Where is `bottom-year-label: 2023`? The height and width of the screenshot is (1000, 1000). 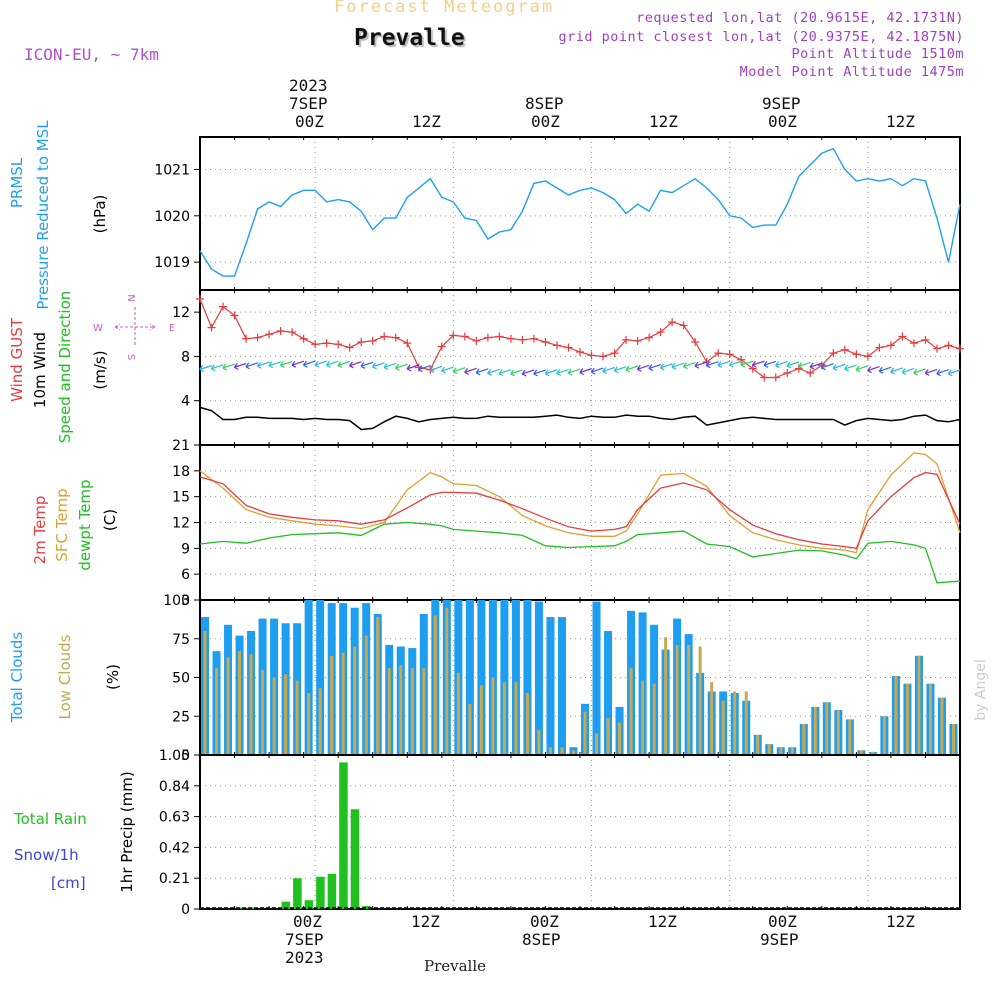 bottom-year-label: 2023 is located at coordinates (304, 957).